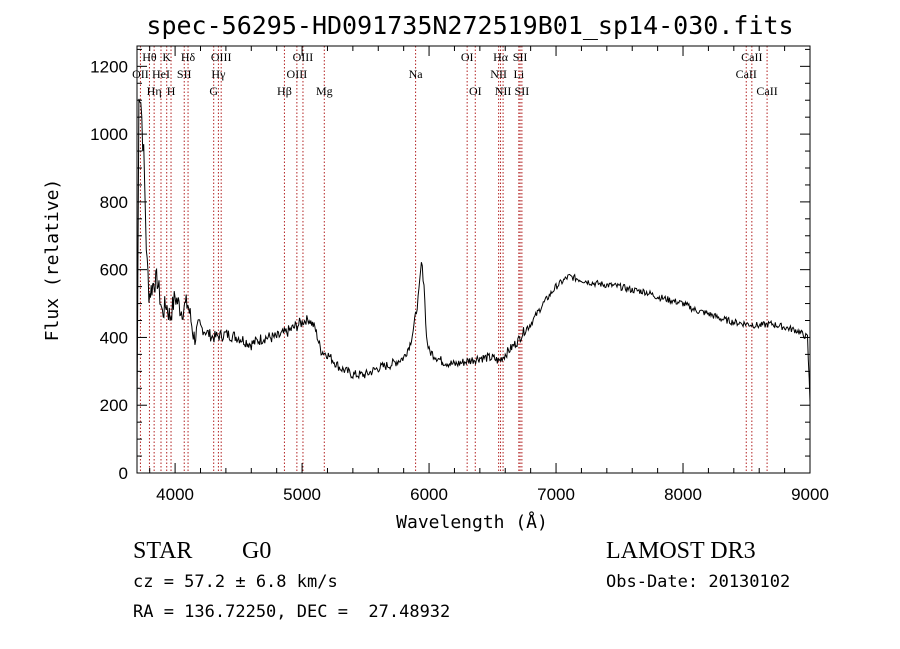 Image resolution: width=900 pixels, height=649 pixels. What do you see at coordinates (518, 74) in the screenshot?
I see `line-marker-label: Li` at bounding box center [518, 74].